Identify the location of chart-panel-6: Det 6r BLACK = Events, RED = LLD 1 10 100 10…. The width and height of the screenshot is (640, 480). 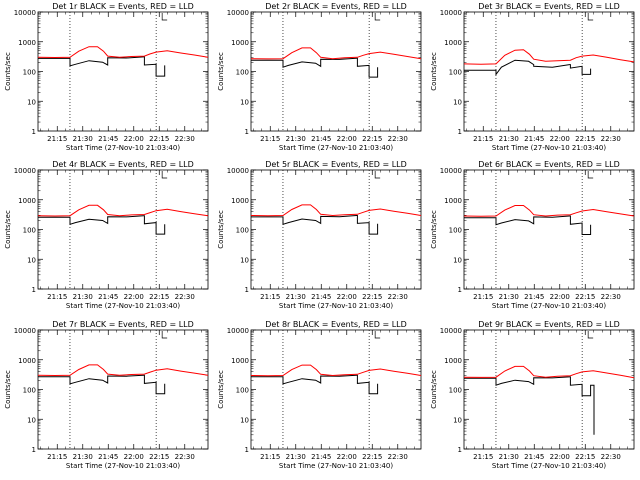
(532, 235).